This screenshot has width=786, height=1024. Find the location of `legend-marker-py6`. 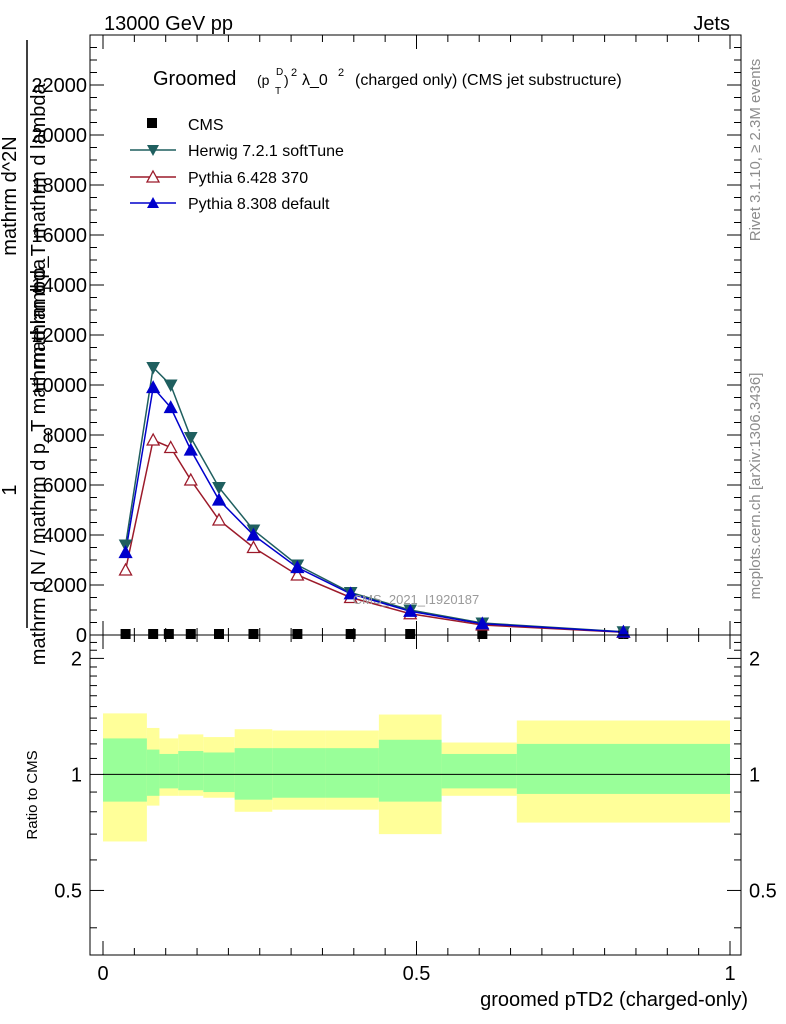

legend-marker-py6 is located at coordinates (153, 176).